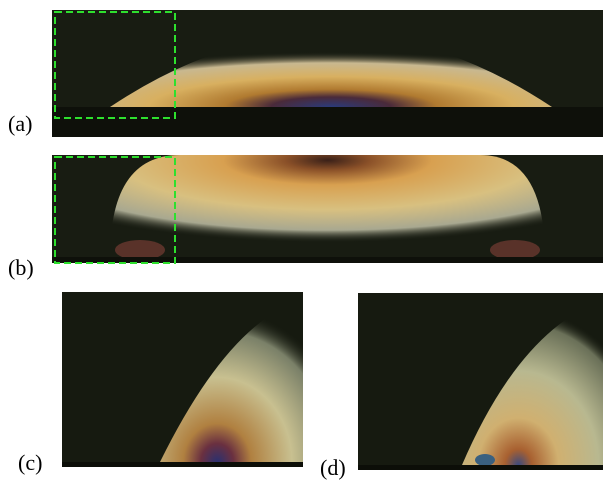 Image resolution: width=608 pixels, height=483 pixels. Describe the element at coordinates (327, 260) in the screenshot. I see `base-b` at that location.